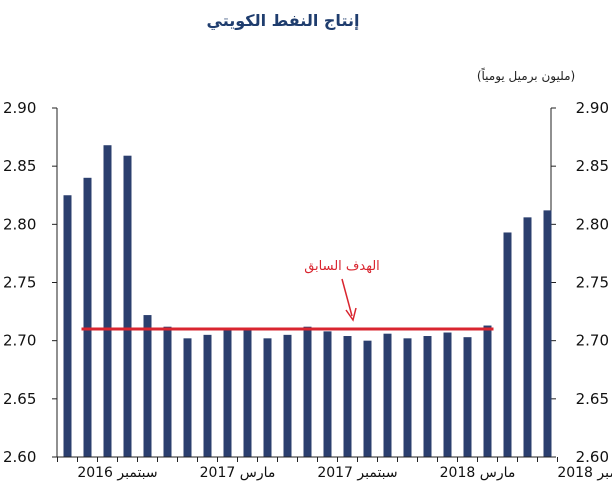 This screenshot has height=500, width=612. I want to click on chart-title: إنتاج النفط الكويتي, so click(283, 21).